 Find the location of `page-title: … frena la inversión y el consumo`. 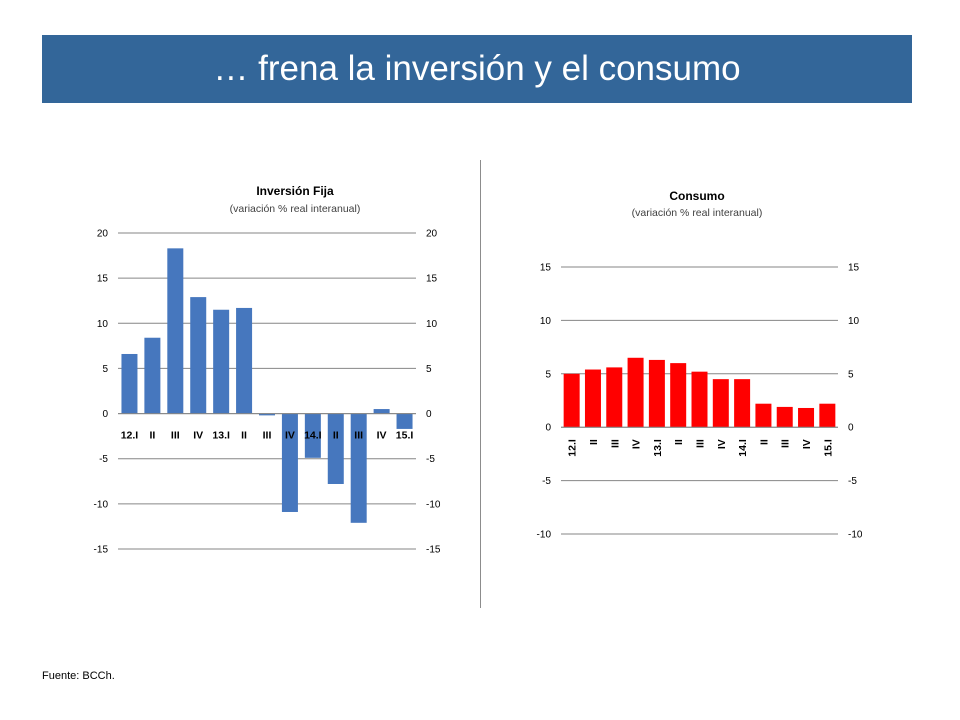

page-title: … frena la inversión y el consumo is located at coordinates (477, 68).